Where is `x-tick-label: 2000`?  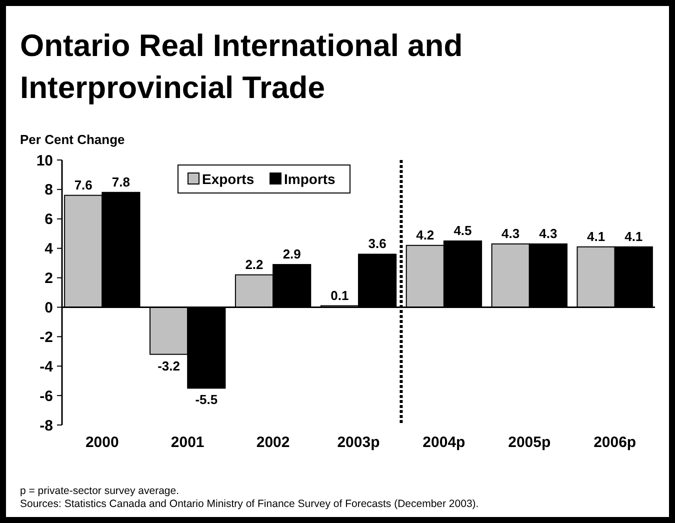
x-tick-label: 2000 is located at coordinates (102, 442).